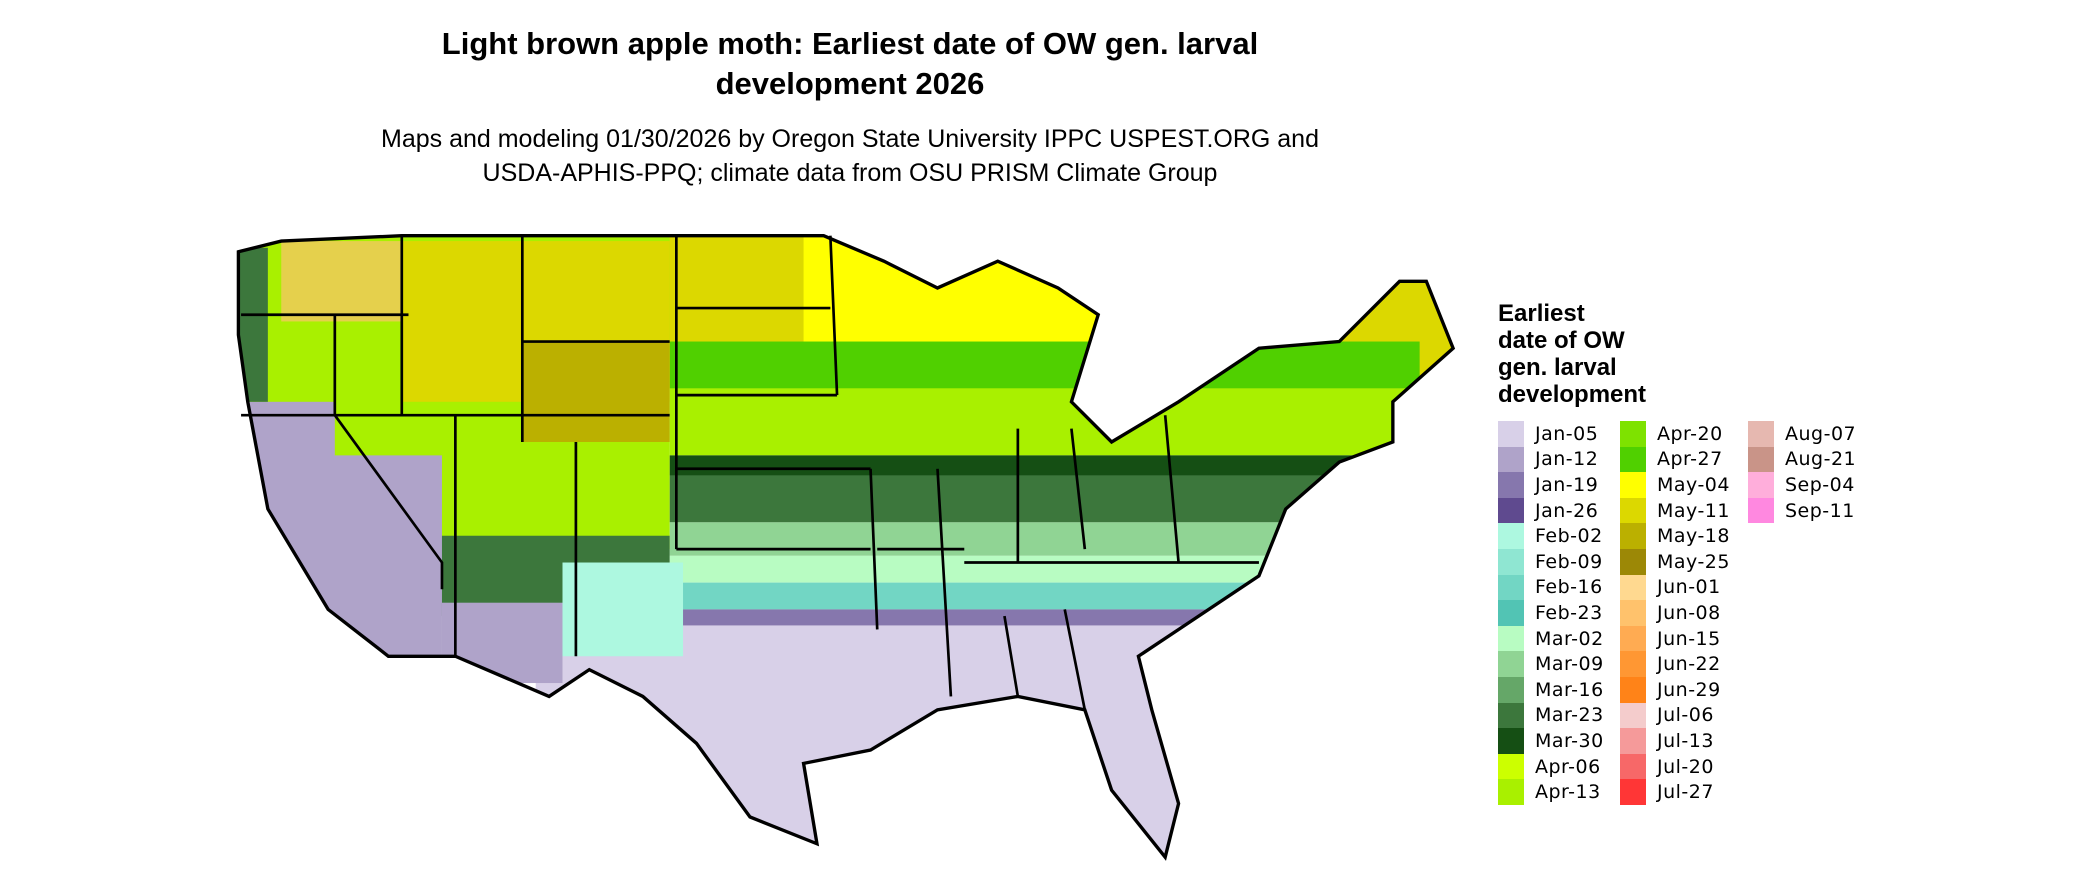 This screenshot has height=892, width=2100. I want to click on legend-item: Feb-23, so click(1550, 613).